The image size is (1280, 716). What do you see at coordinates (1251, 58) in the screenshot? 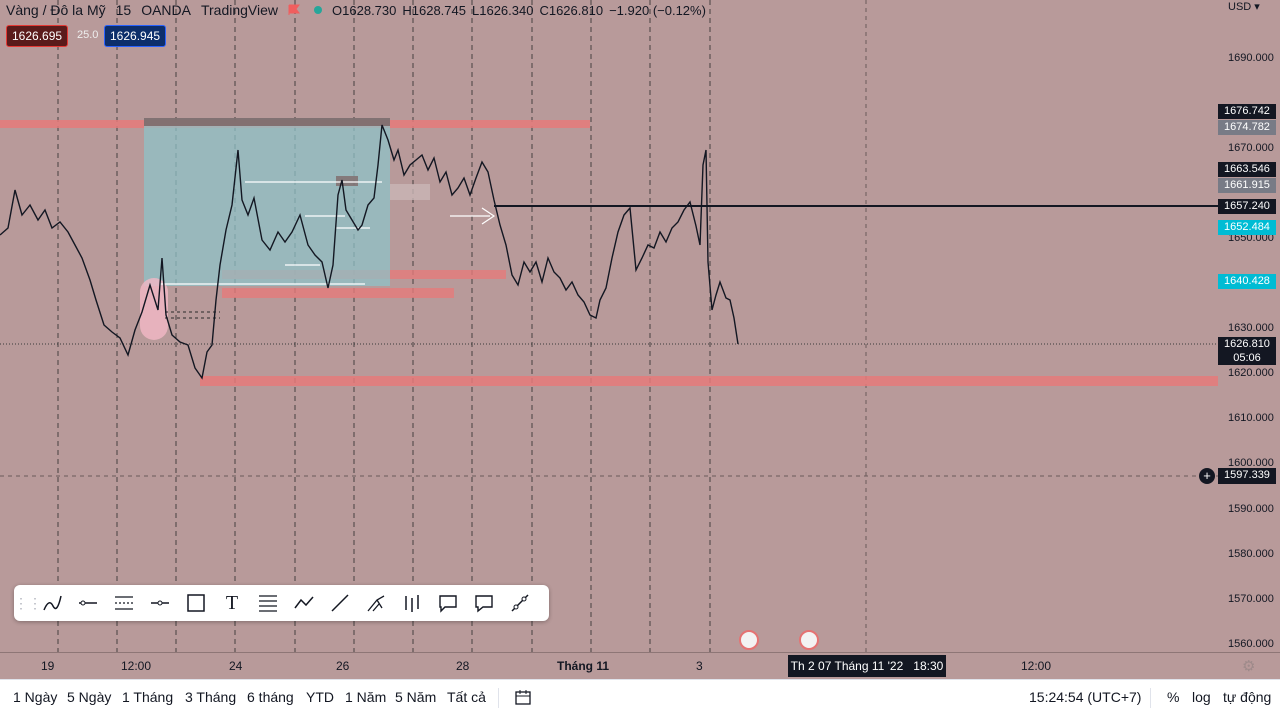
I see `price-label: 1690.000` at bounding box center [1251, 58].